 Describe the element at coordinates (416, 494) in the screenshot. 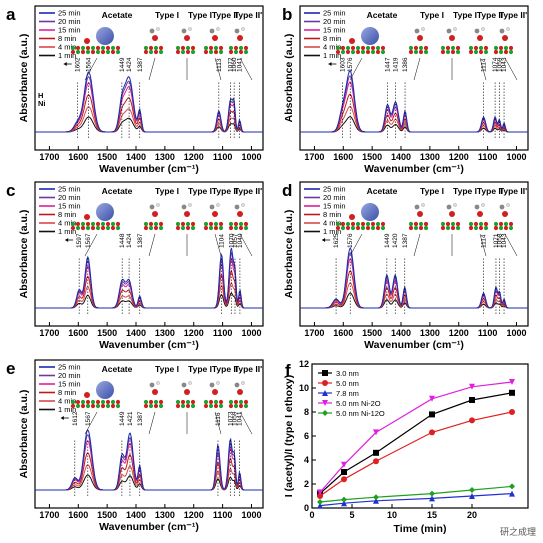

I see `series-line` at that location.